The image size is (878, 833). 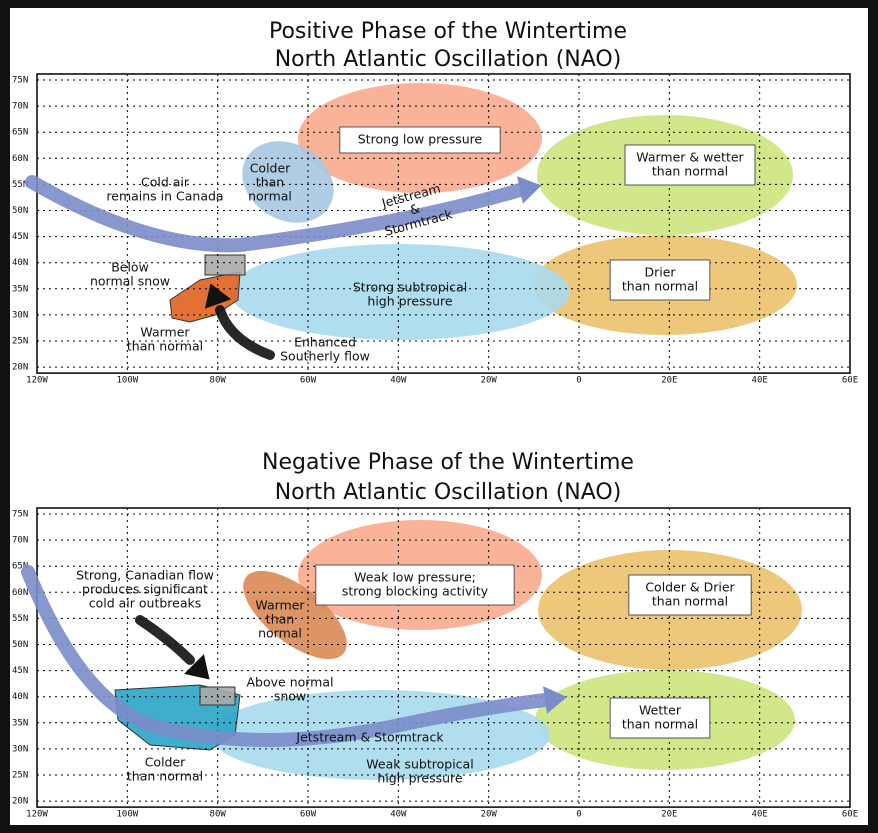 I want to click on lat-label: 50N, so click(x=20, y=211).